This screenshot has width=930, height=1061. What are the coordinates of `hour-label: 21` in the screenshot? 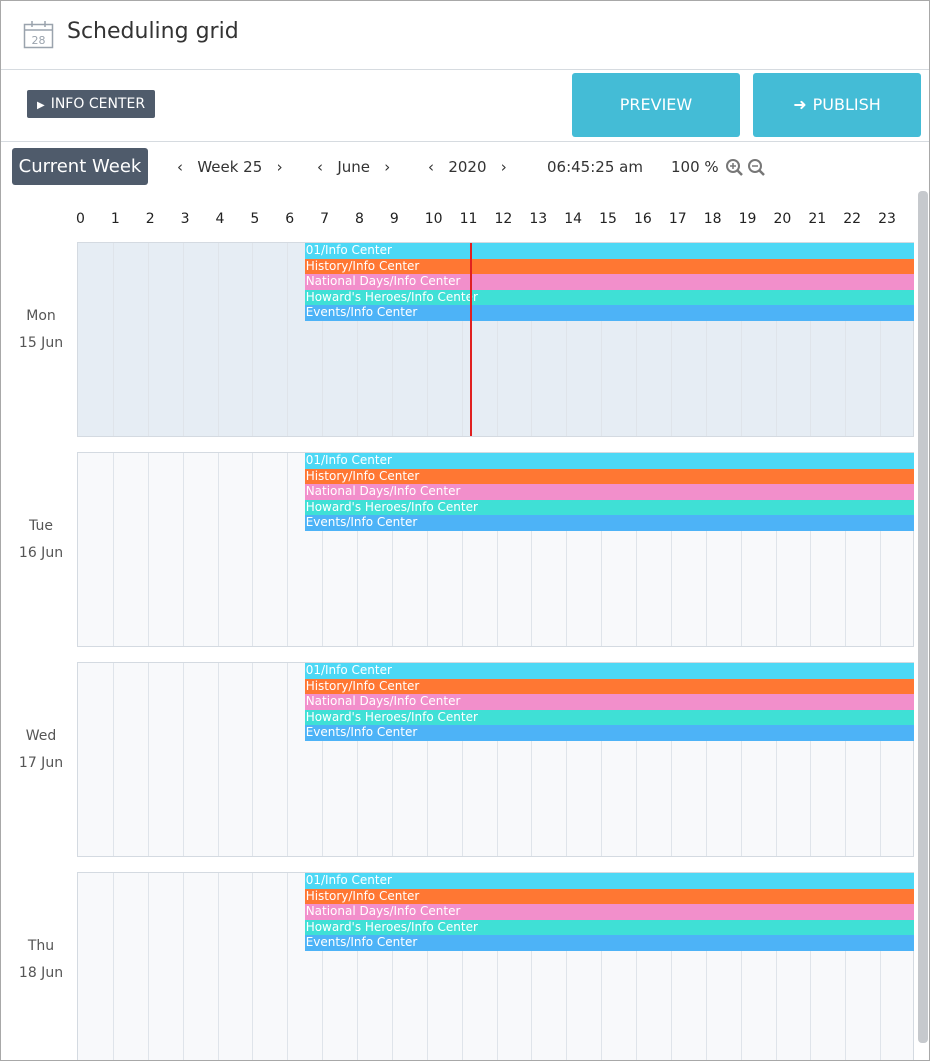 It's located at (817, 219).